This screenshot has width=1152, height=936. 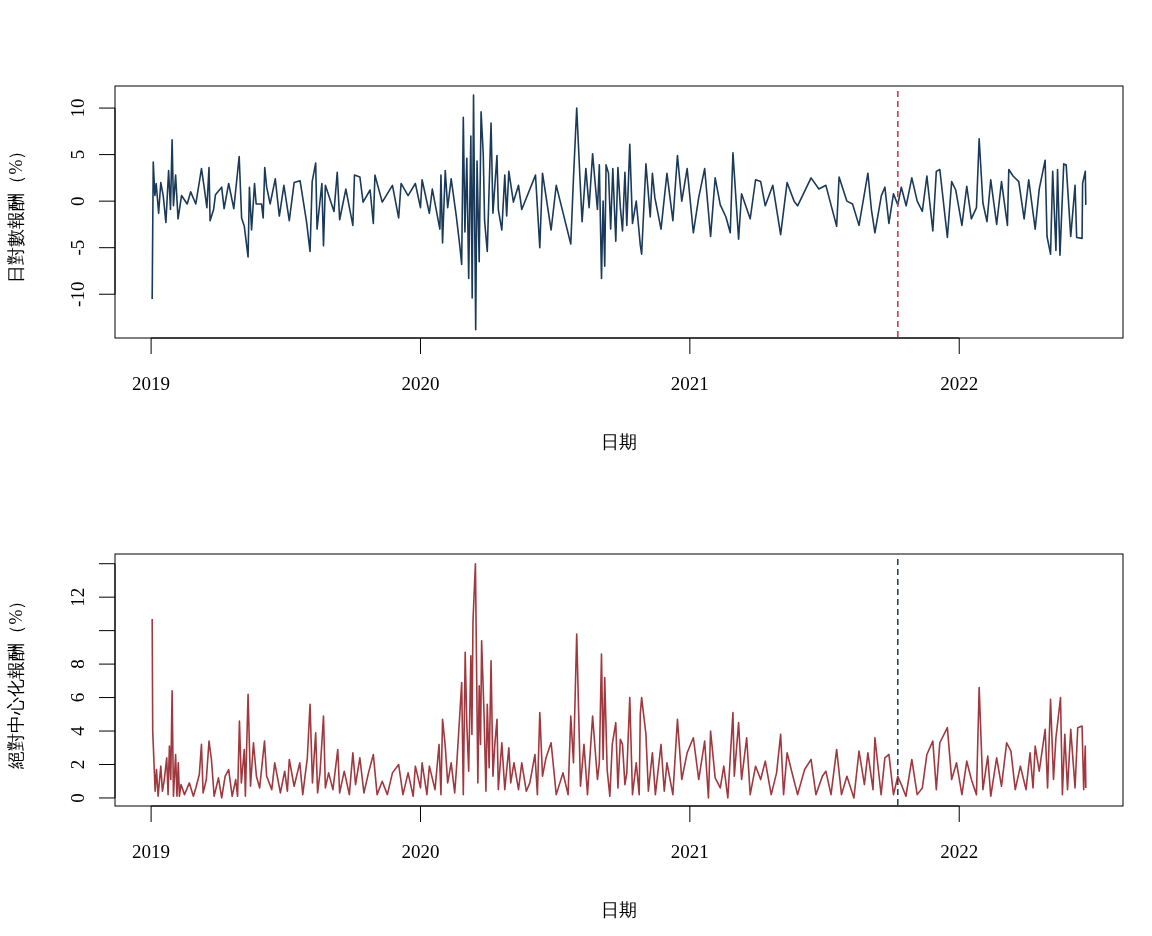 I want to click on y-tick-label: 2, so click(x=78, y=764).